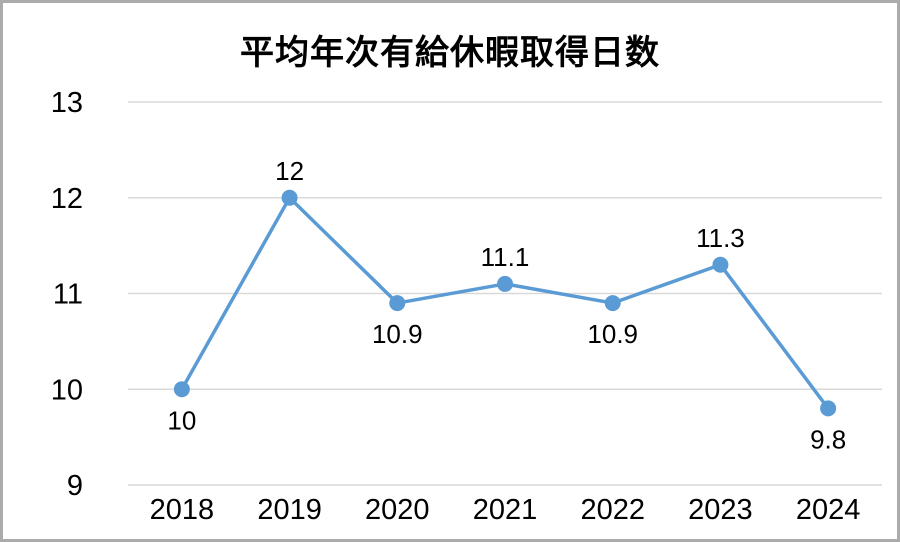 The width and height of the screenshot is (900, 542). What do you see at coordinates (181, 420) in the screenshot?
I see `data-point-label: 10` at bounding box center [181, 420].